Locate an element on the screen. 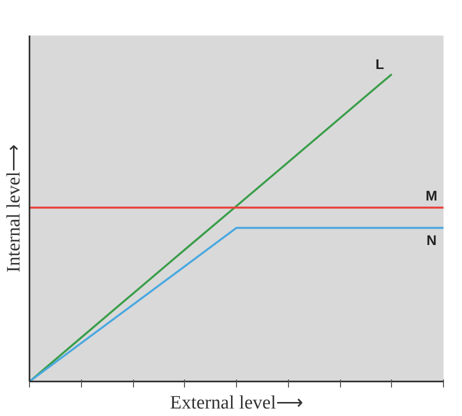  y-axis-title: Internal level⟶ is located at coordinates (14, 208).